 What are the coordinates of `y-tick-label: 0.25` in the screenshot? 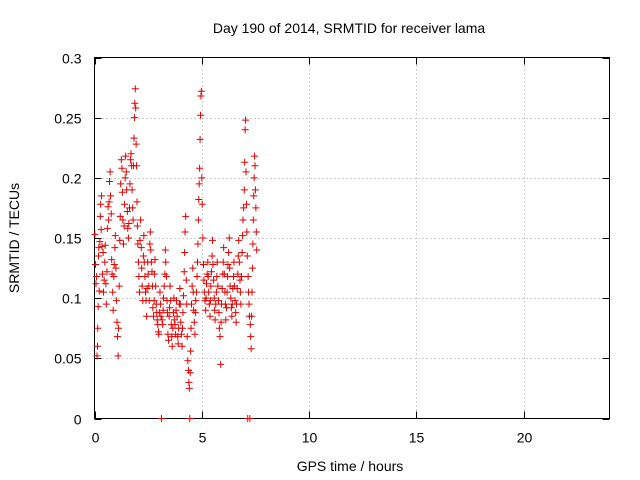 It's located at (67, 119).